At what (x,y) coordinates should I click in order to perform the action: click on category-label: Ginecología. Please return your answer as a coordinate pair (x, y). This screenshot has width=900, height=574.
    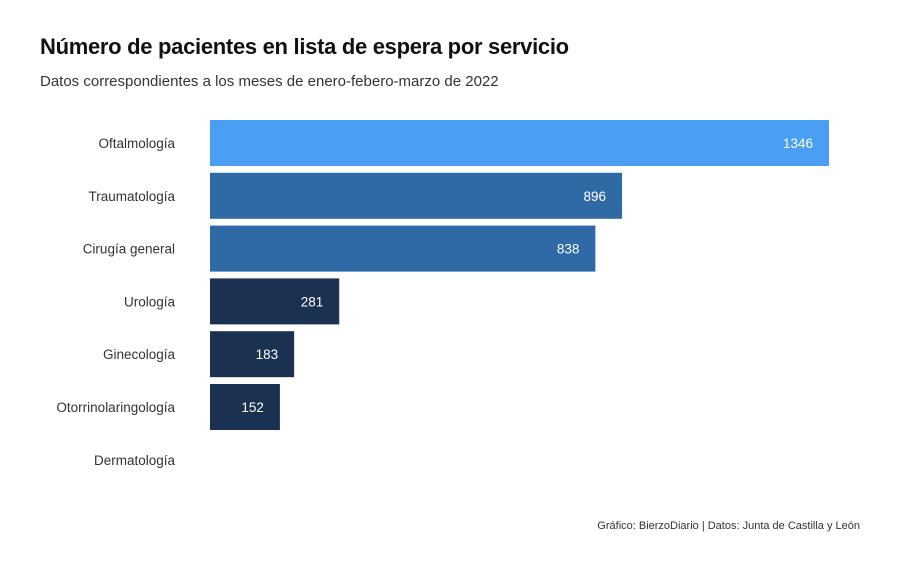
    Looking at the image, I should click on (139, 354).